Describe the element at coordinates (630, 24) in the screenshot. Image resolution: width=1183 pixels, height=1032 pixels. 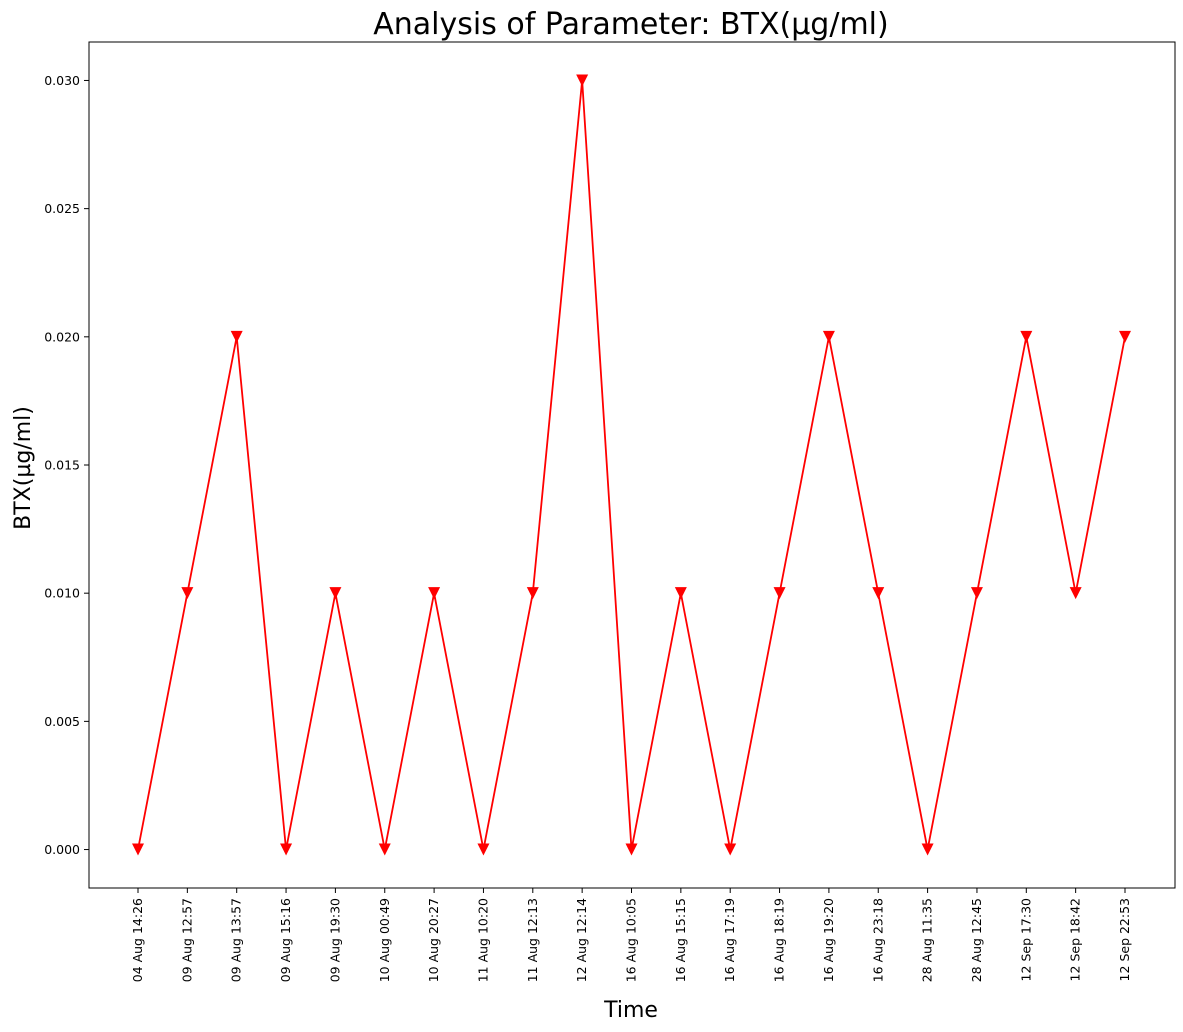
I see `chart-title: Analysis of Parameter: BTX(µg/ml)` at that location.